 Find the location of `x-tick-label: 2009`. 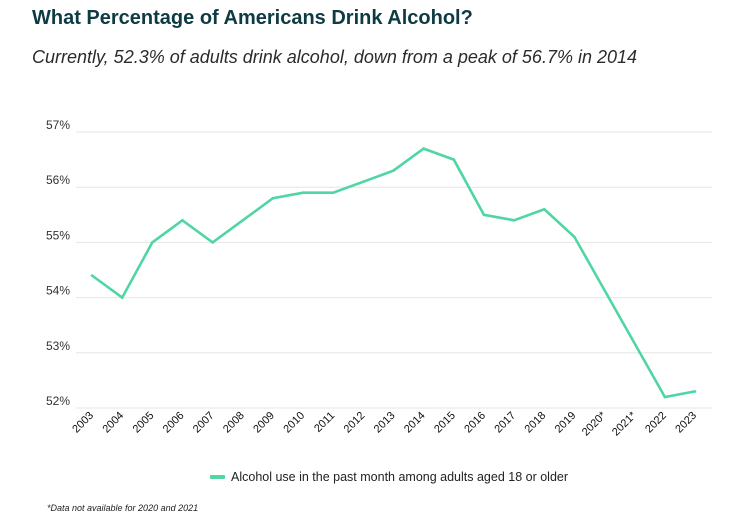

x-tick-label: 2009 is located at coordinates (264, 423).